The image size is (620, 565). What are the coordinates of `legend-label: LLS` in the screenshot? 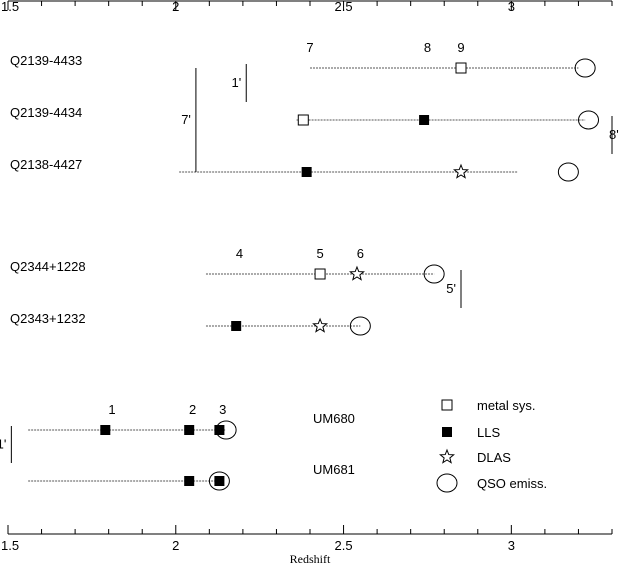 It's located at (488, 432).